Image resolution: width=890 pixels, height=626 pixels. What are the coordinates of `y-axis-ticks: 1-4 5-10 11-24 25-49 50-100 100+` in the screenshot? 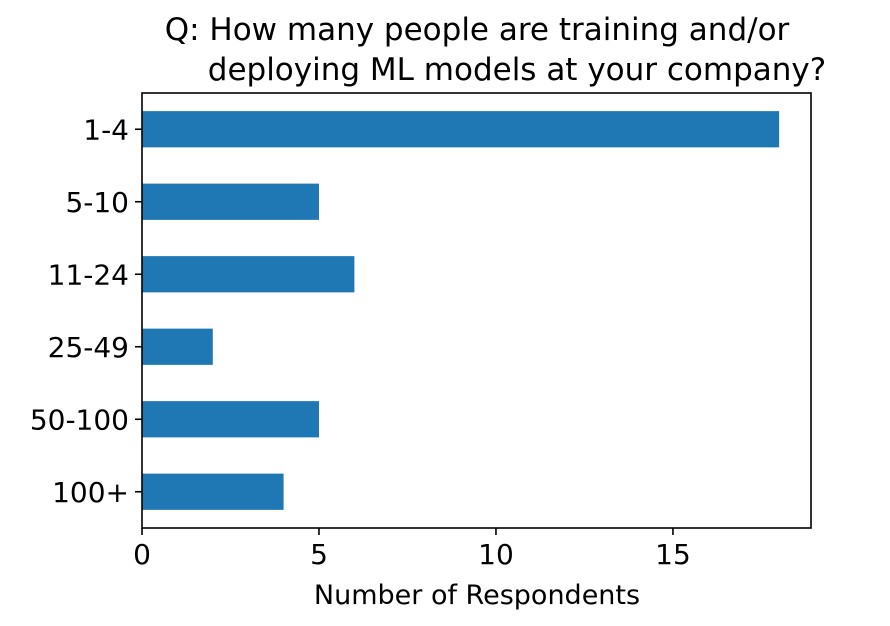 It's located at (86, 311).